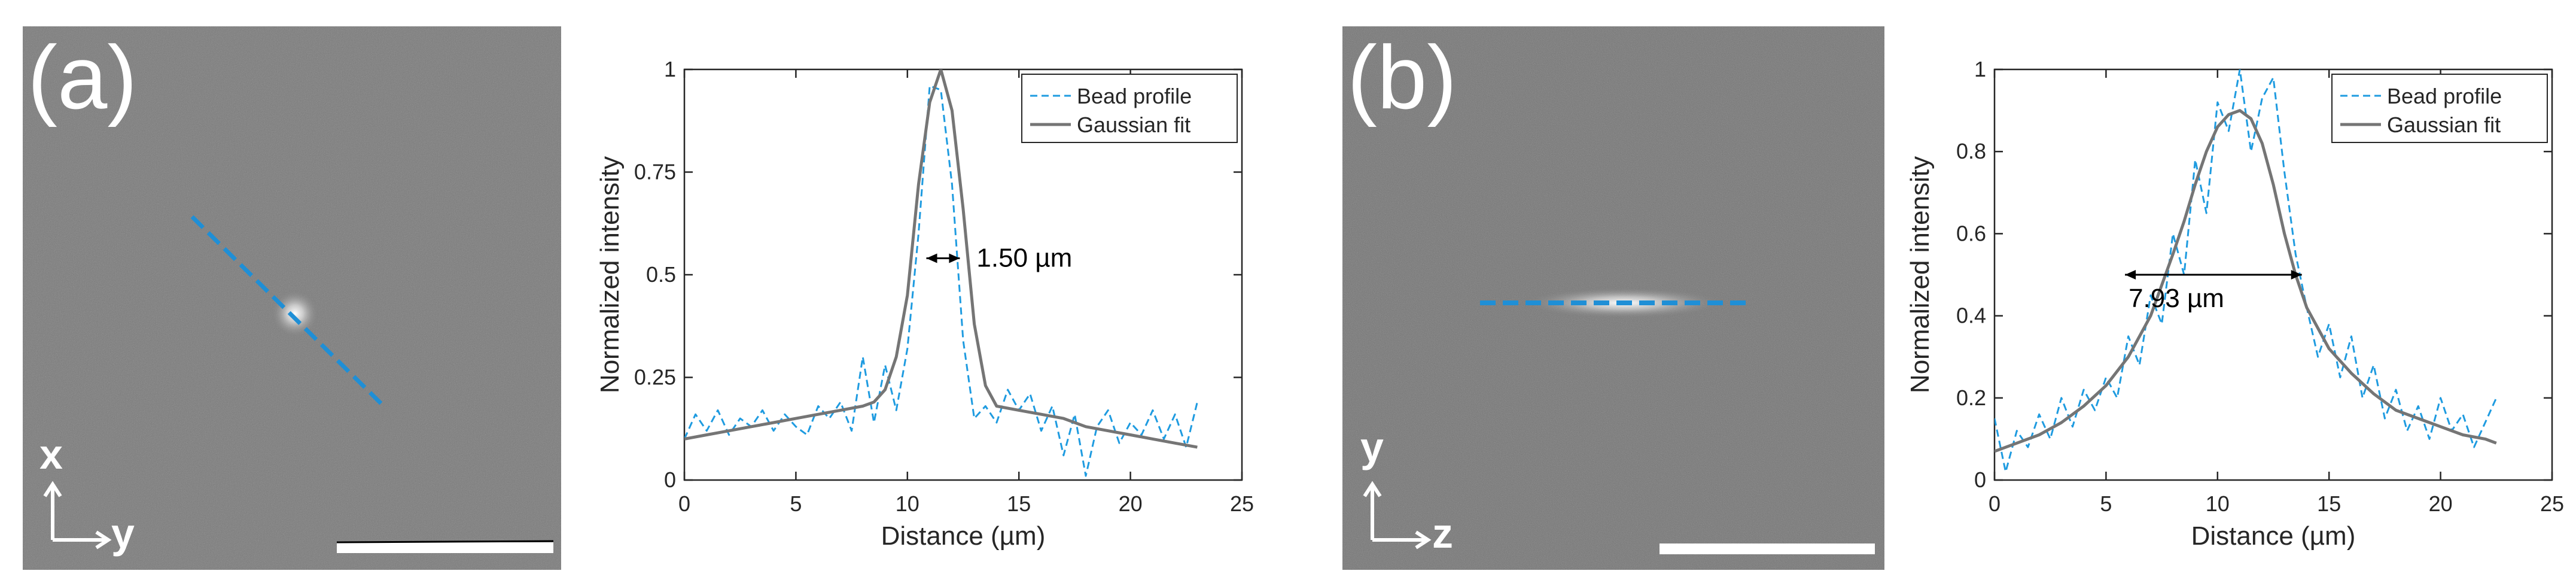 The width and height of the screenshot is (2576, 583). What do you see at coordinates (655, 172) in the screenshot?
I see `y-tick-label: 0.75` at bounding box center [655, 172].